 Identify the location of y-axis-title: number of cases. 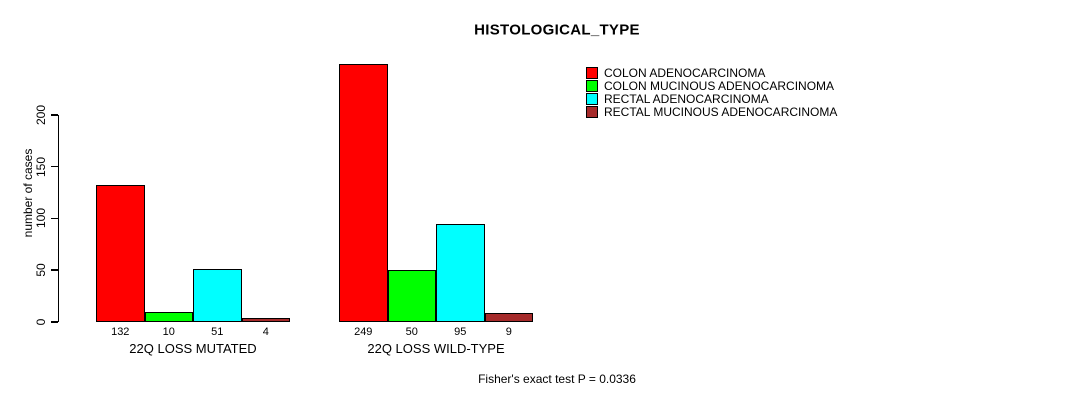
(28, 193).